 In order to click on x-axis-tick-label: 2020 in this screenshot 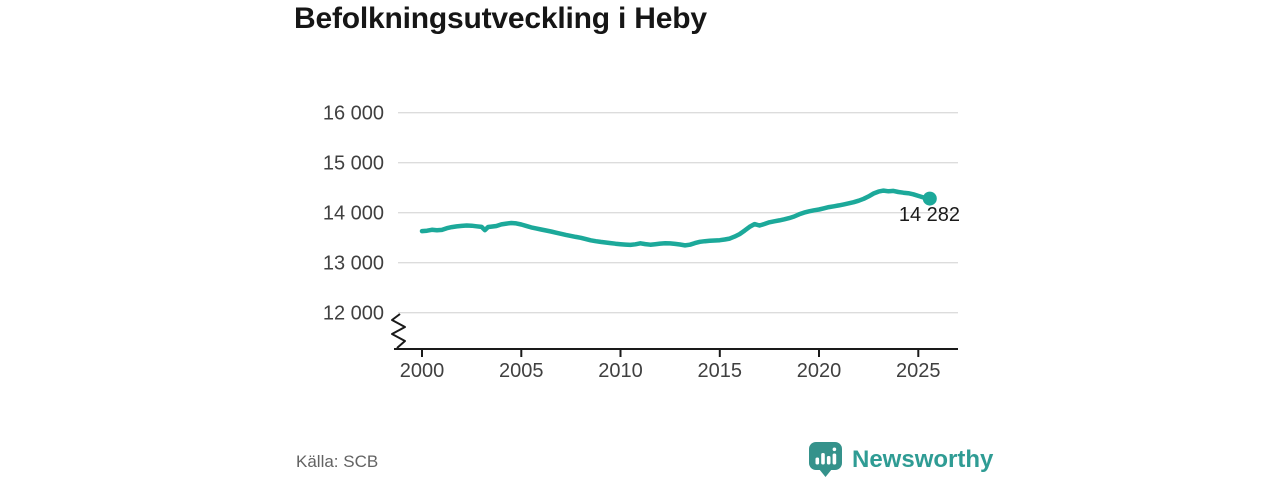, I will do `click(819, 371)`.